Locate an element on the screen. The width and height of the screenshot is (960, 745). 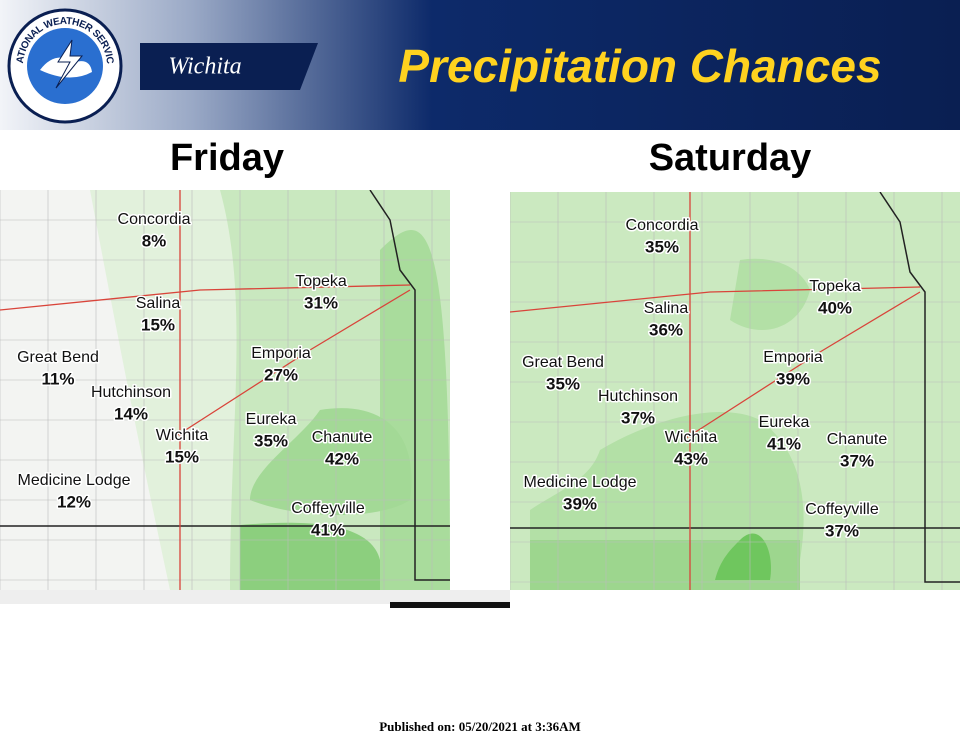
city-chance: 27% is located at coordinates (281, 374).